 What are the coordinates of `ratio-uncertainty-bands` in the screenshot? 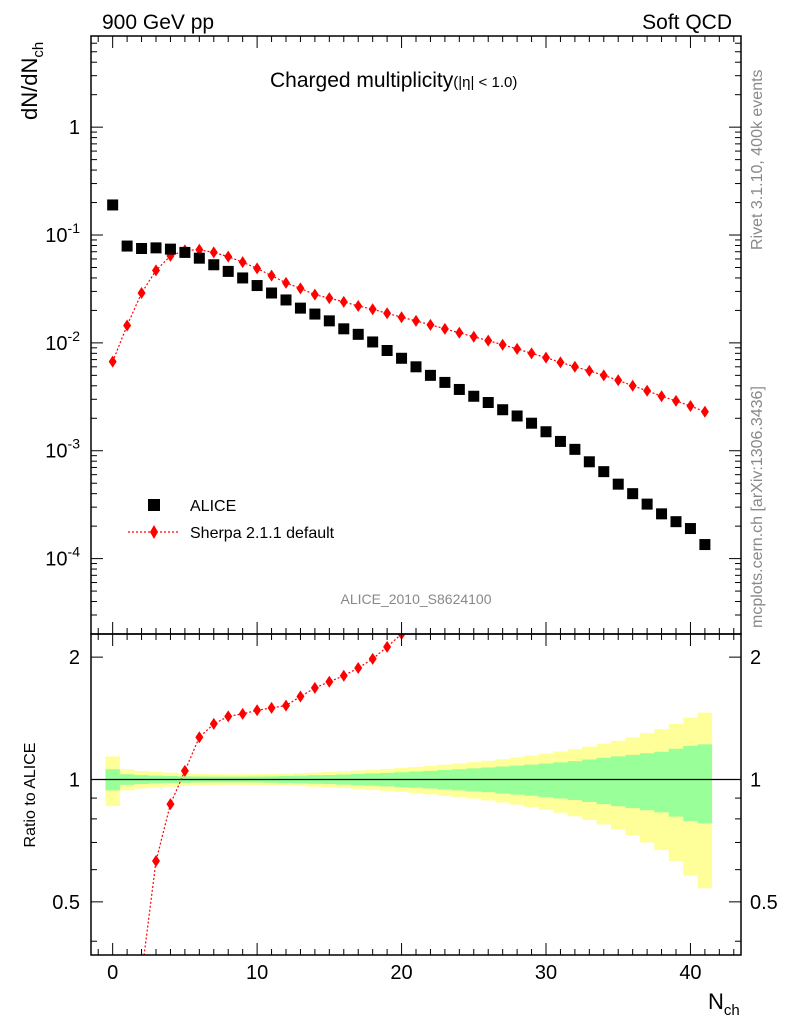 It's located at (409, 800).